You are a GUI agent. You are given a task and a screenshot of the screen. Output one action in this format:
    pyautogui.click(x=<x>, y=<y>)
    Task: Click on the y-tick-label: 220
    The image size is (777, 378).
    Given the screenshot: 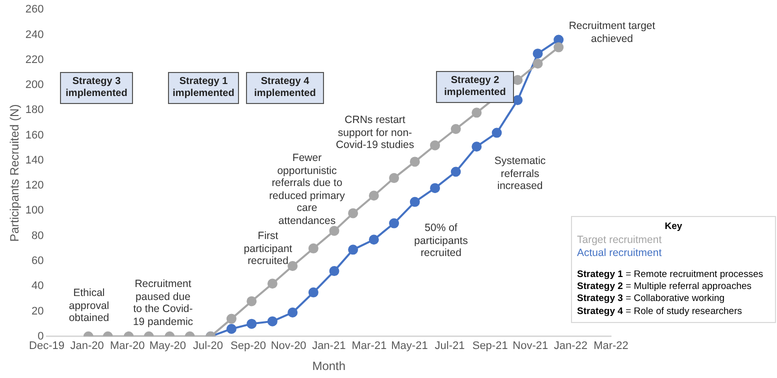 What is the action you would take?
    pyautogui.click(x=34, y=60)
    